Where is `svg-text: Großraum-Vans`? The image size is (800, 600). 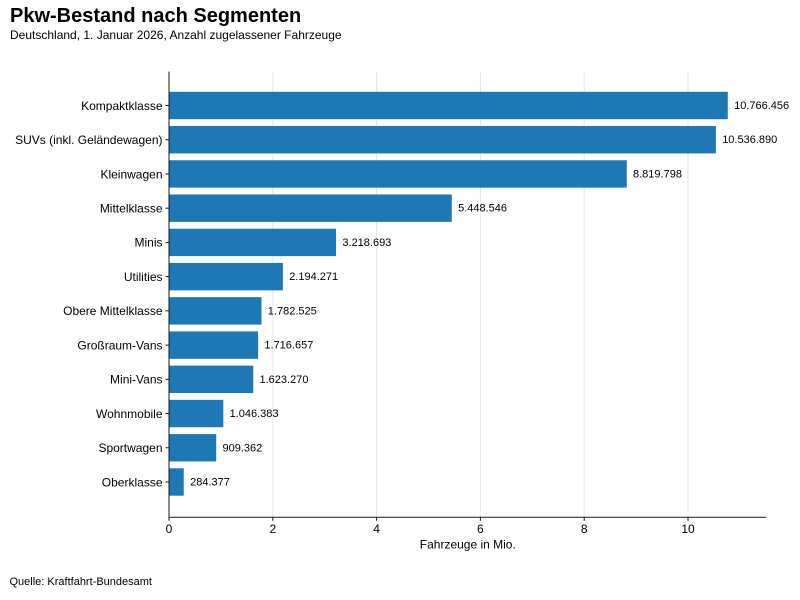 svg-text: Großraum-Vans is located at coordinates (119, 345).